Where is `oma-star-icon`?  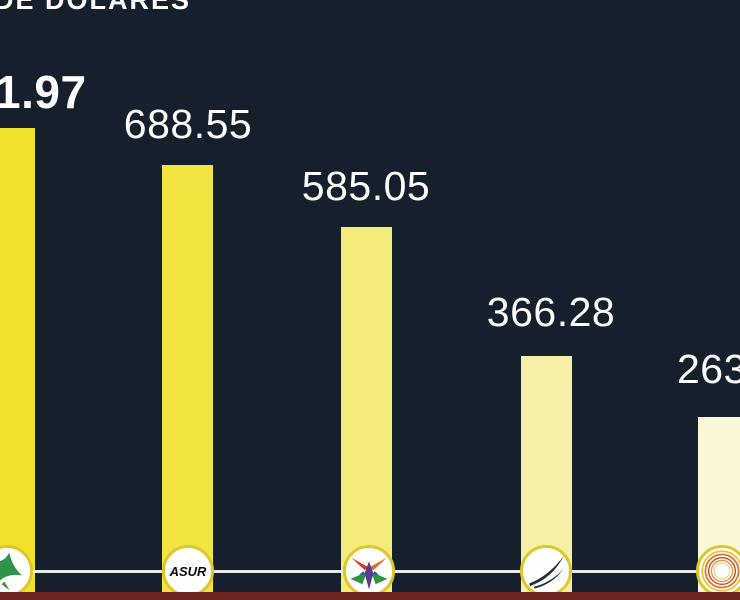
oma-star-icon is located at coordinates (369, 571).